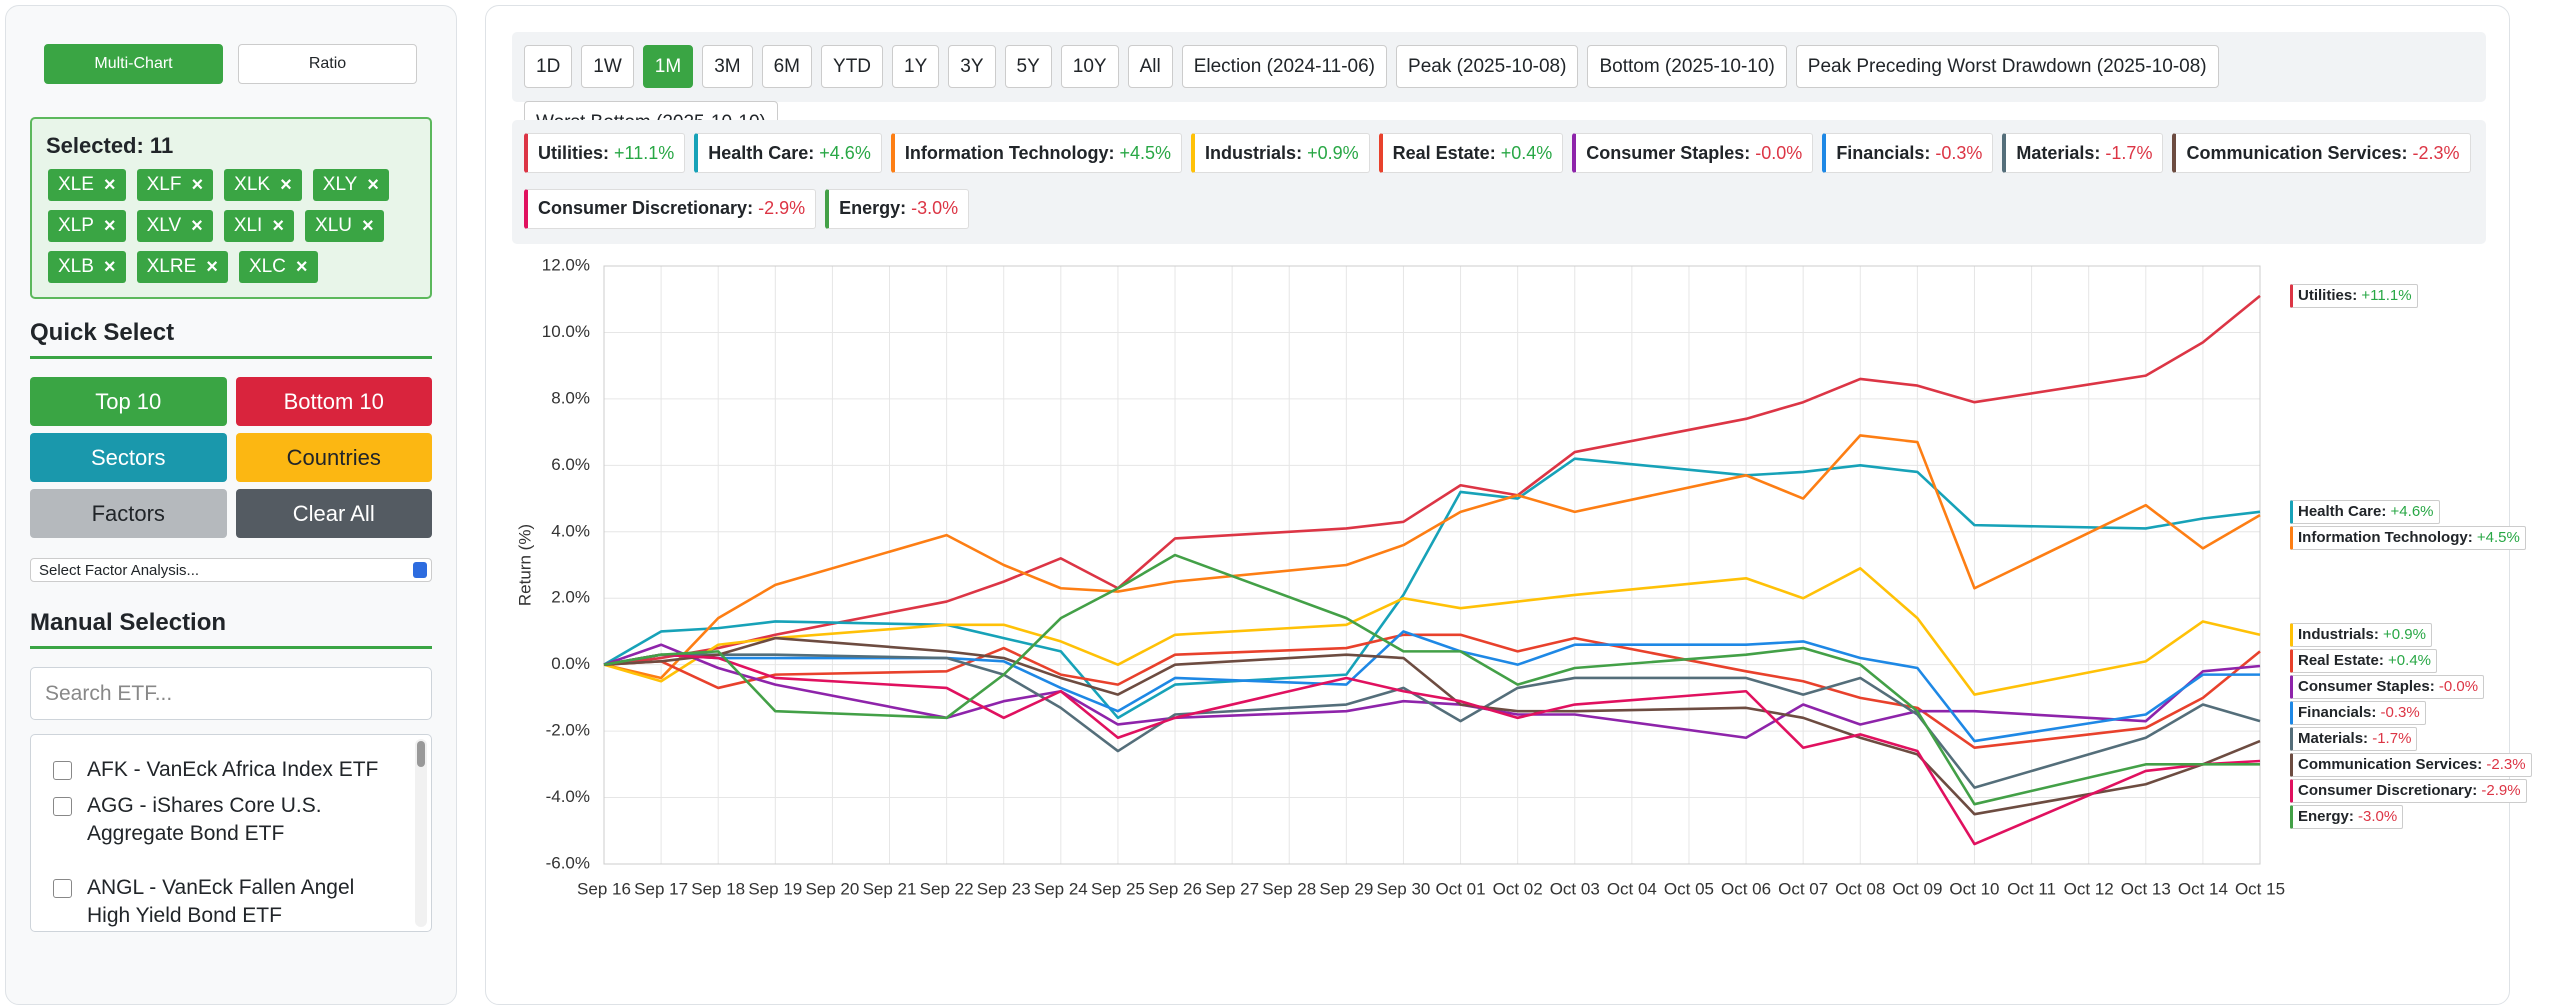 The image size is (2560, 1005). Describe the element at coordinates (787, 66) in the screenshot. I see `range-button: 6M` at that location.